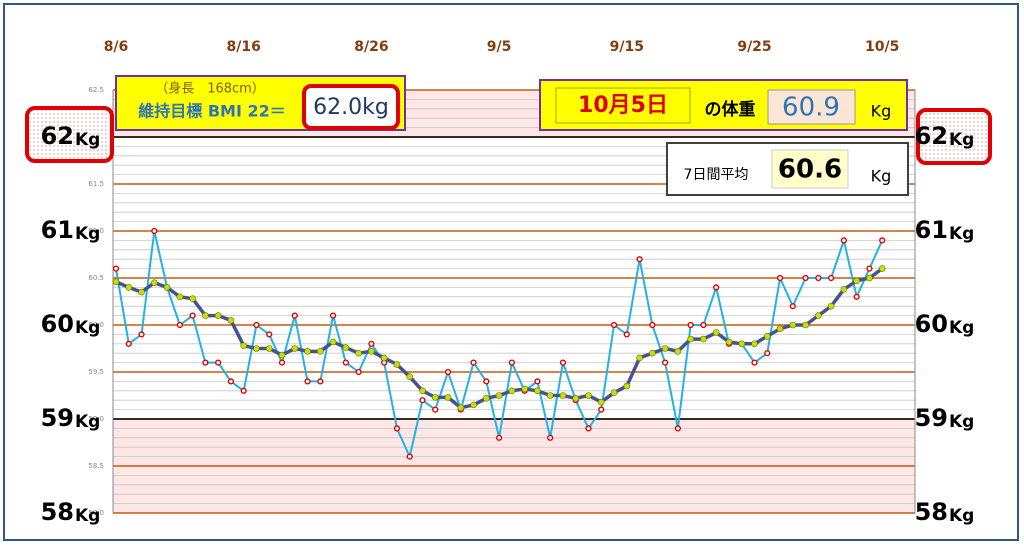 This screenshot has width=1024, height=548. What do you see at coordinates (96, 466) in the screenshot?
I see `y-tick-label: 58.5` at bounding box center [96, 466].